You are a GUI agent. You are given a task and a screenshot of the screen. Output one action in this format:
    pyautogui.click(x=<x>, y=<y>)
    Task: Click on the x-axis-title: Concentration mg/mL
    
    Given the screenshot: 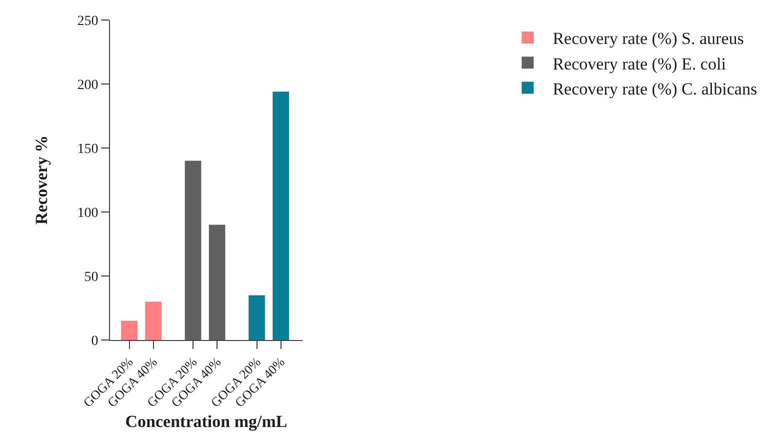 What is the action you would take?
    pyautogui.click(x=206, y=422)
    